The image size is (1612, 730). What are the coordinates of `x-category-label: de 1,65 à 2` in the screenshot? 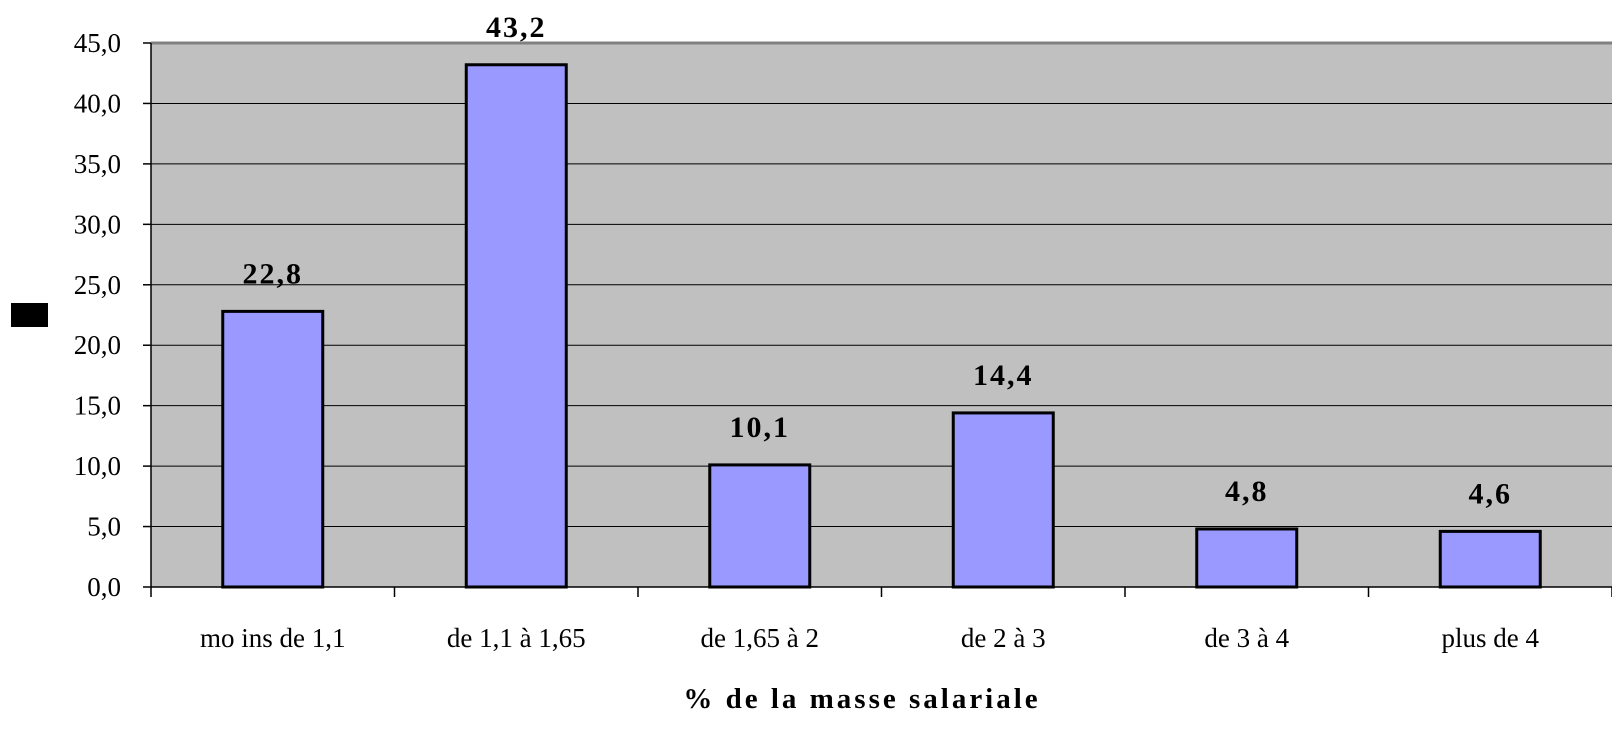 It's located at (760, 638).